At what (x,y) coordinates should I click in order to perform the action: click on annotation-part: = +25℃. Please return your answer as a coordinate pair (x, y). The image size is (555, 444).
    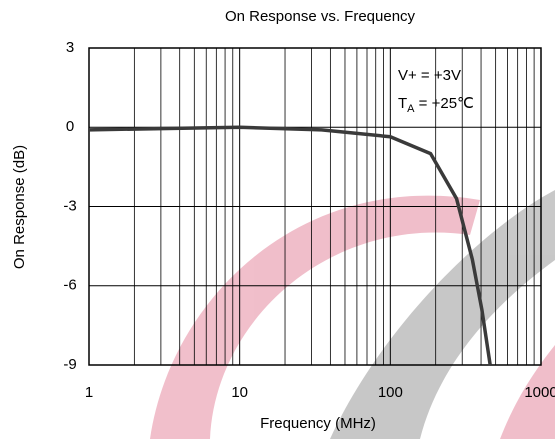
    Looking at the image, I should click on (444, 103).